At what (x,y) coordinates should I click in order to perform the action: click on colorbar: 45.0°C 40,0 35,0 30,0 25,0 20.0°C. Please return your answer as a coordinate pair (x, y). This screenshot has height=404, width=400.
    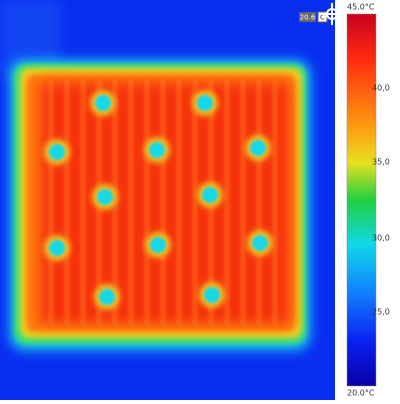
    Looking at the image, I should click on (368, 200).